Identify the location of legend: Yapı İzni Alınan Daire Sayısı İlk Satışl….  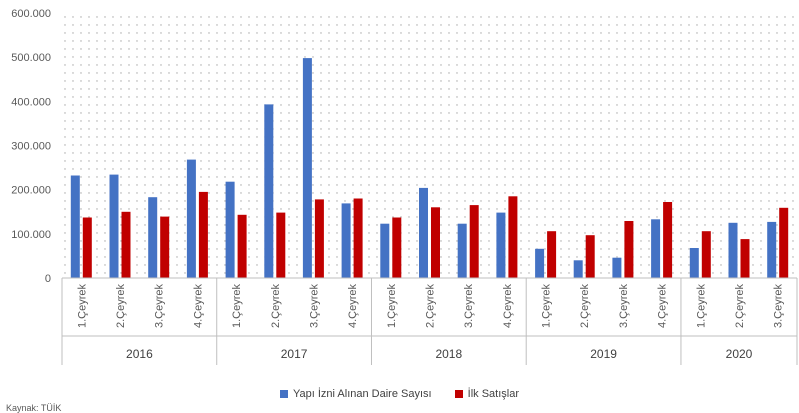
(399, 394).